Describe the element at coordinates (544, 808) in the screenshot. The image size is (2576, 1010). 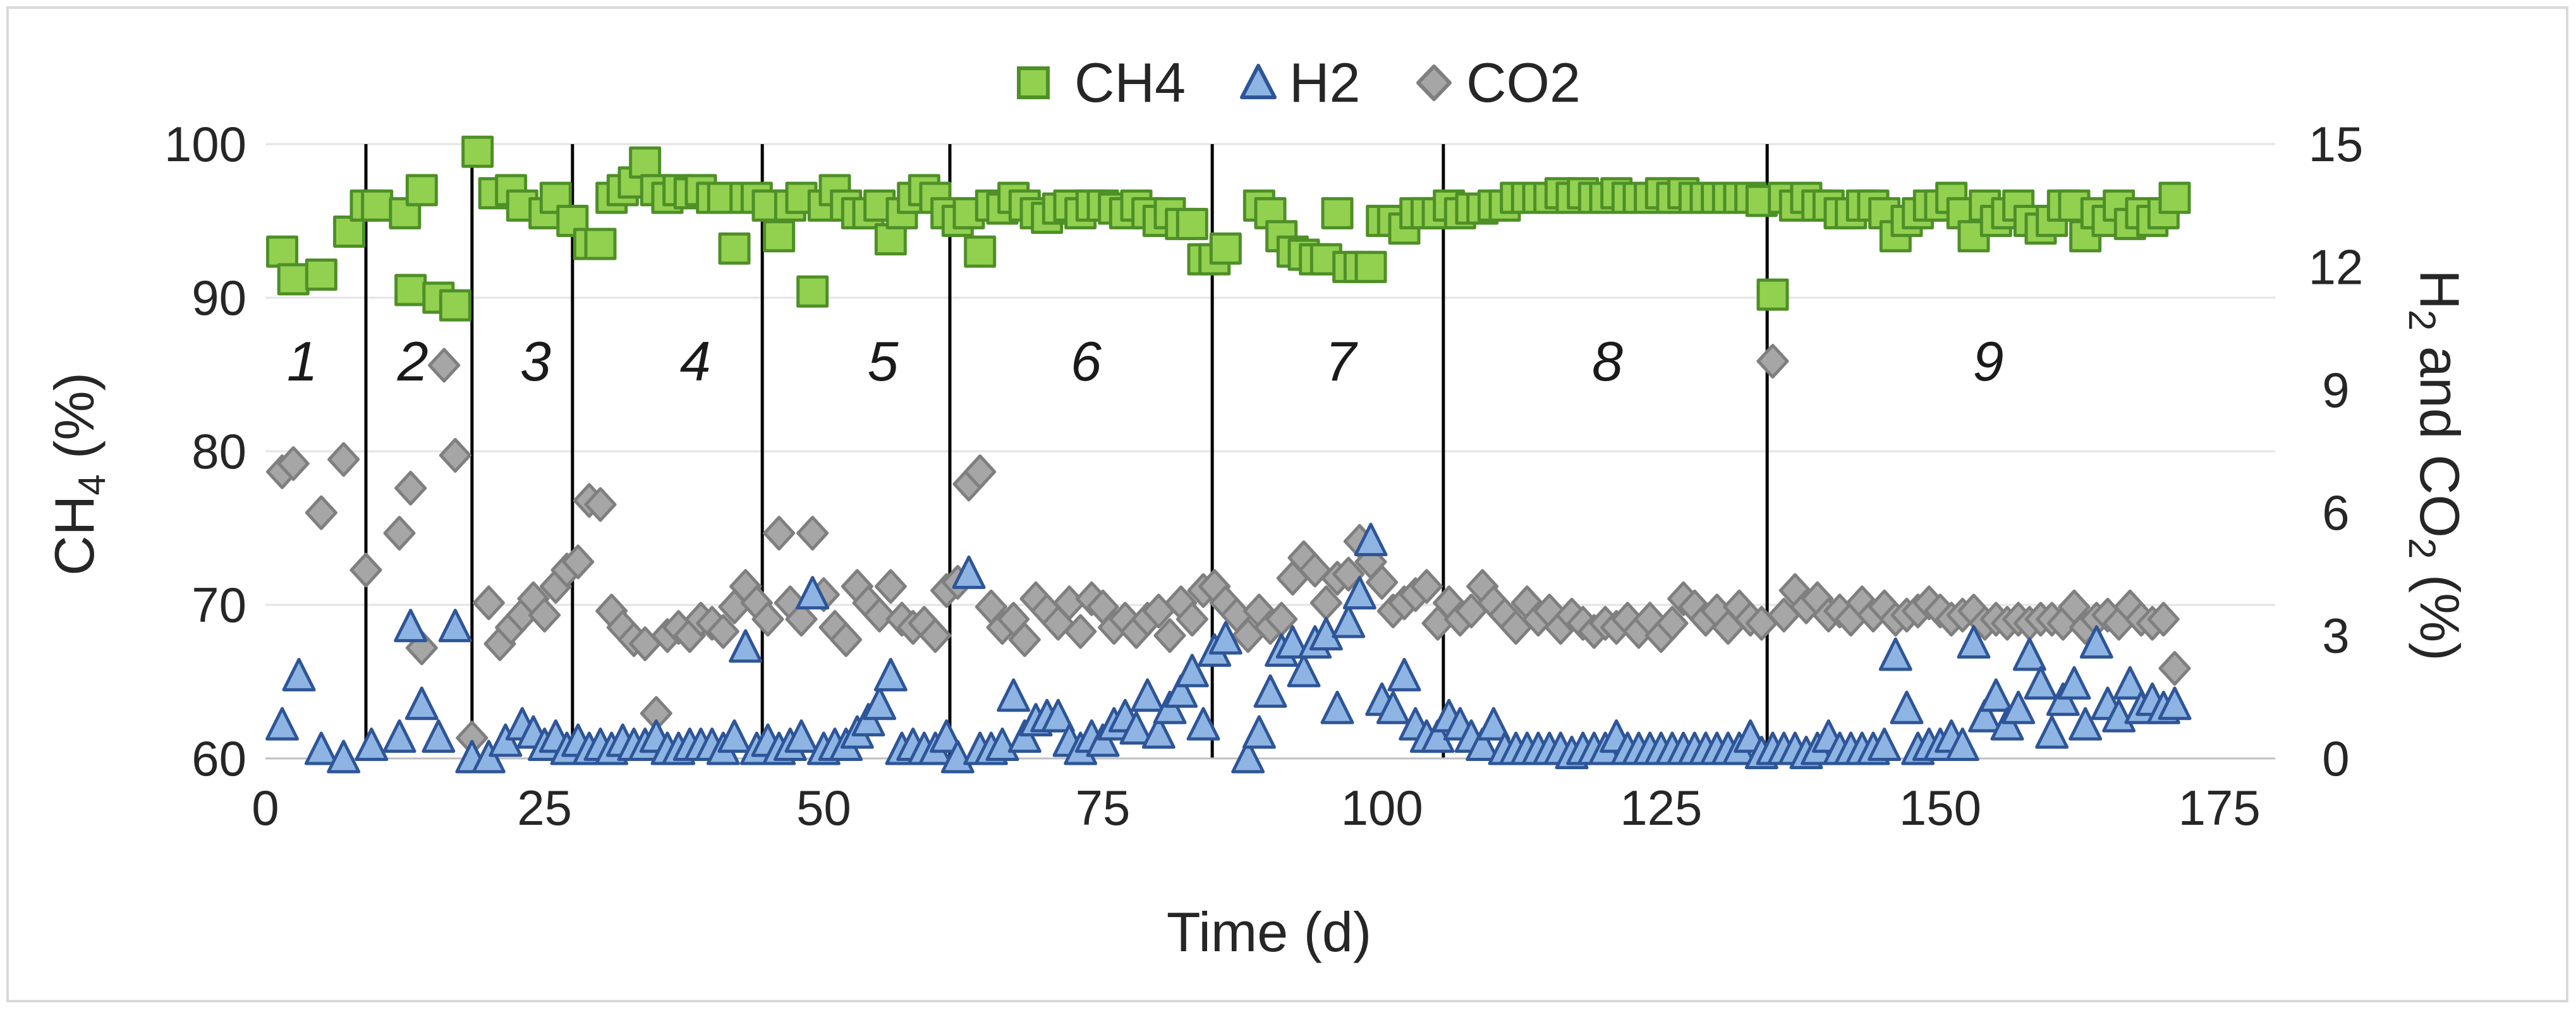
I see `x-tick-label: 25` at that location.